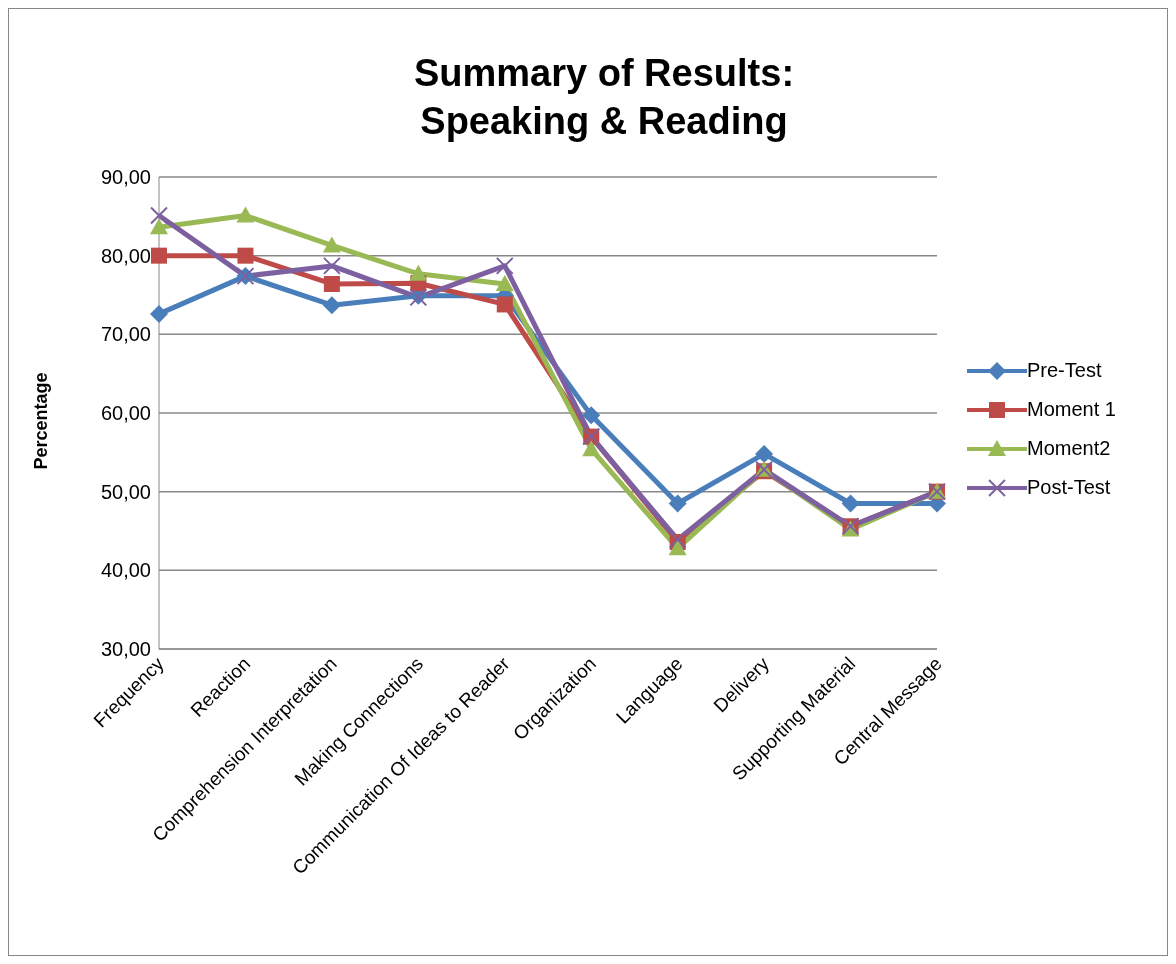  Describe the element at coordinates (1071, 409) in the screenshot. I see `legend-label: Moment 1` at that location.